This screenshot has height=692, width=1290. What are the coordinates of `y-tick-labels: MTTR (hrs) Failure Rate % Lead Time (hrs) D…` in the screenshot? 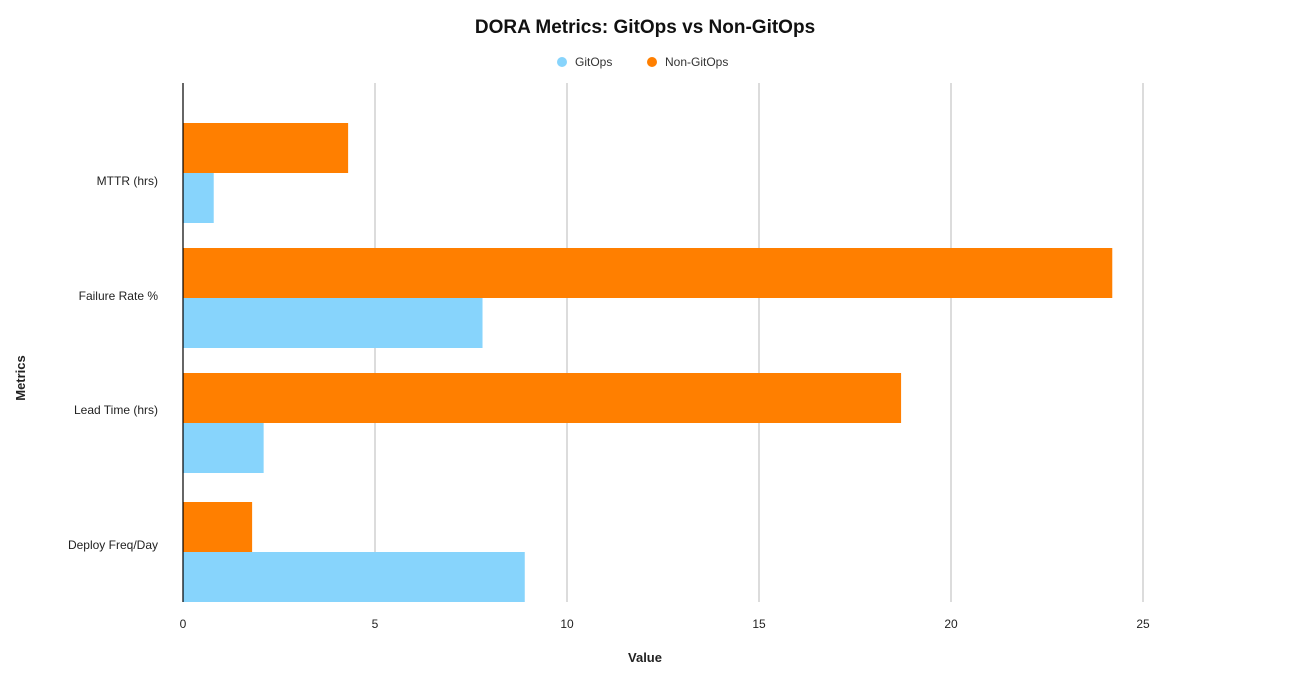 It's located at (113, 363).